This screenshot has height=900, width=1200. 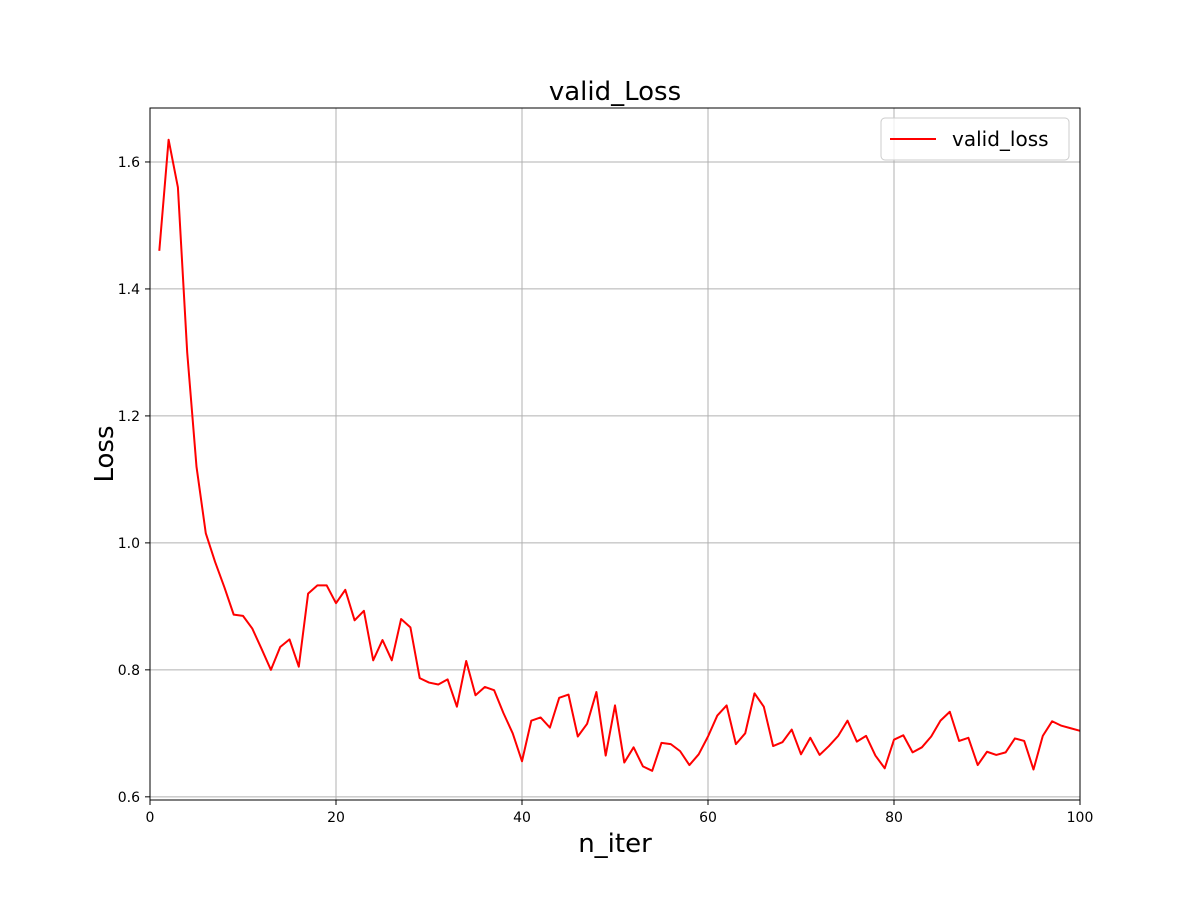 I want to click on chart-title: valid_Loss, so click(x=615, y=92).